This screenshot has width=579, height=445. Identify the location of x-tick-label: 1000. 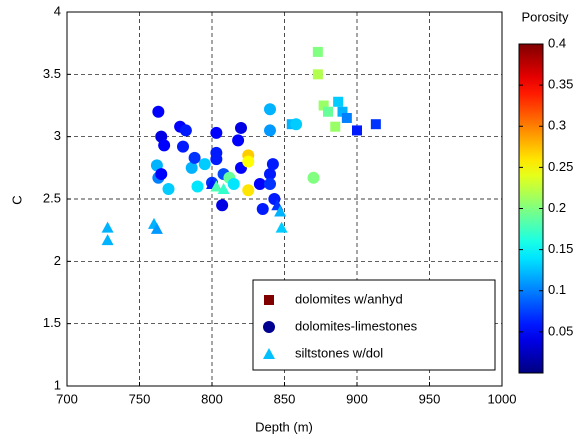
(502, 398).